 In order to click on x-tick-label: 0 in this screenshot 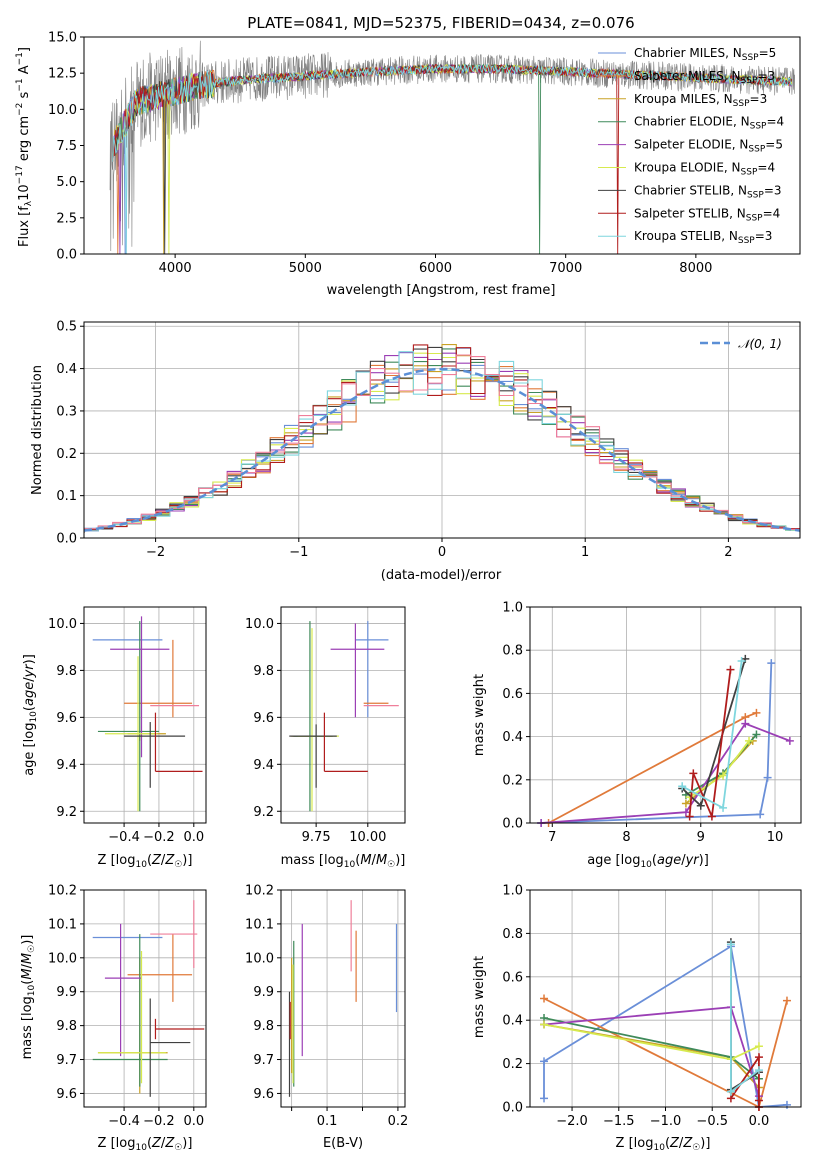, I will do `click(442, 552)`.